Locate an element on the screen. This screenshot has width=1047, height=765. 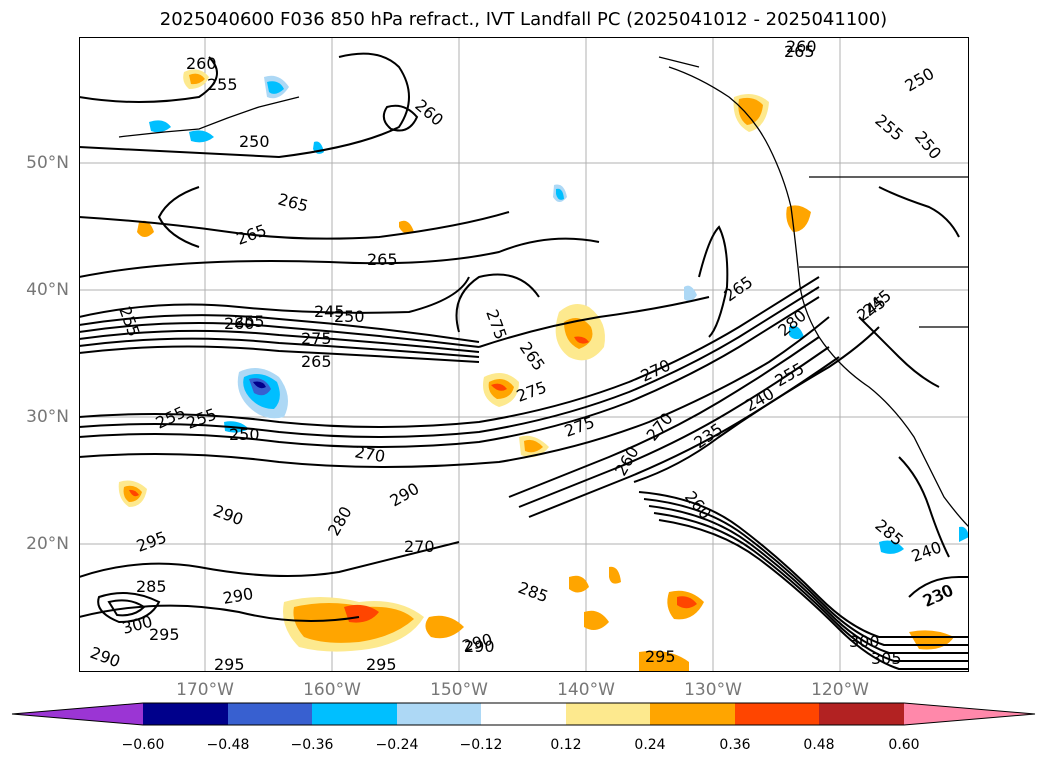
colorbar-over-arrow is located at coordinates (969, 714).